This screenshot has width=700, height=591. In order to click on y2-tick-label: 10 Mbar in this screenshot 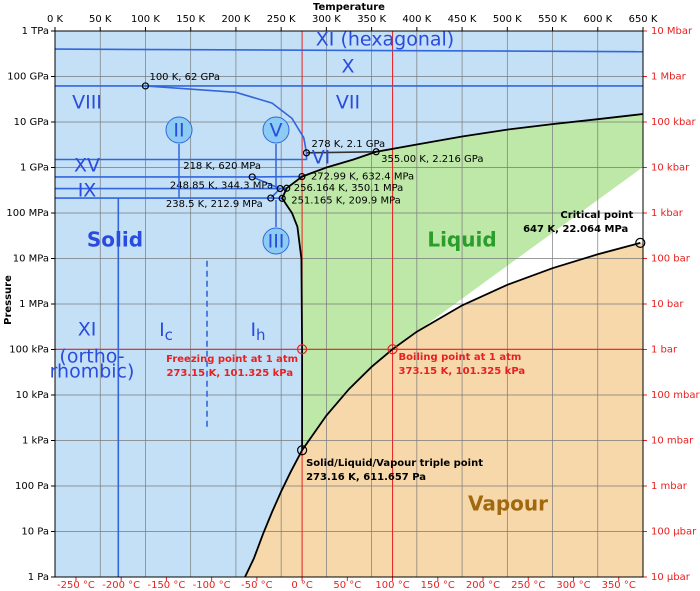, I will do `click(672, 31)`.